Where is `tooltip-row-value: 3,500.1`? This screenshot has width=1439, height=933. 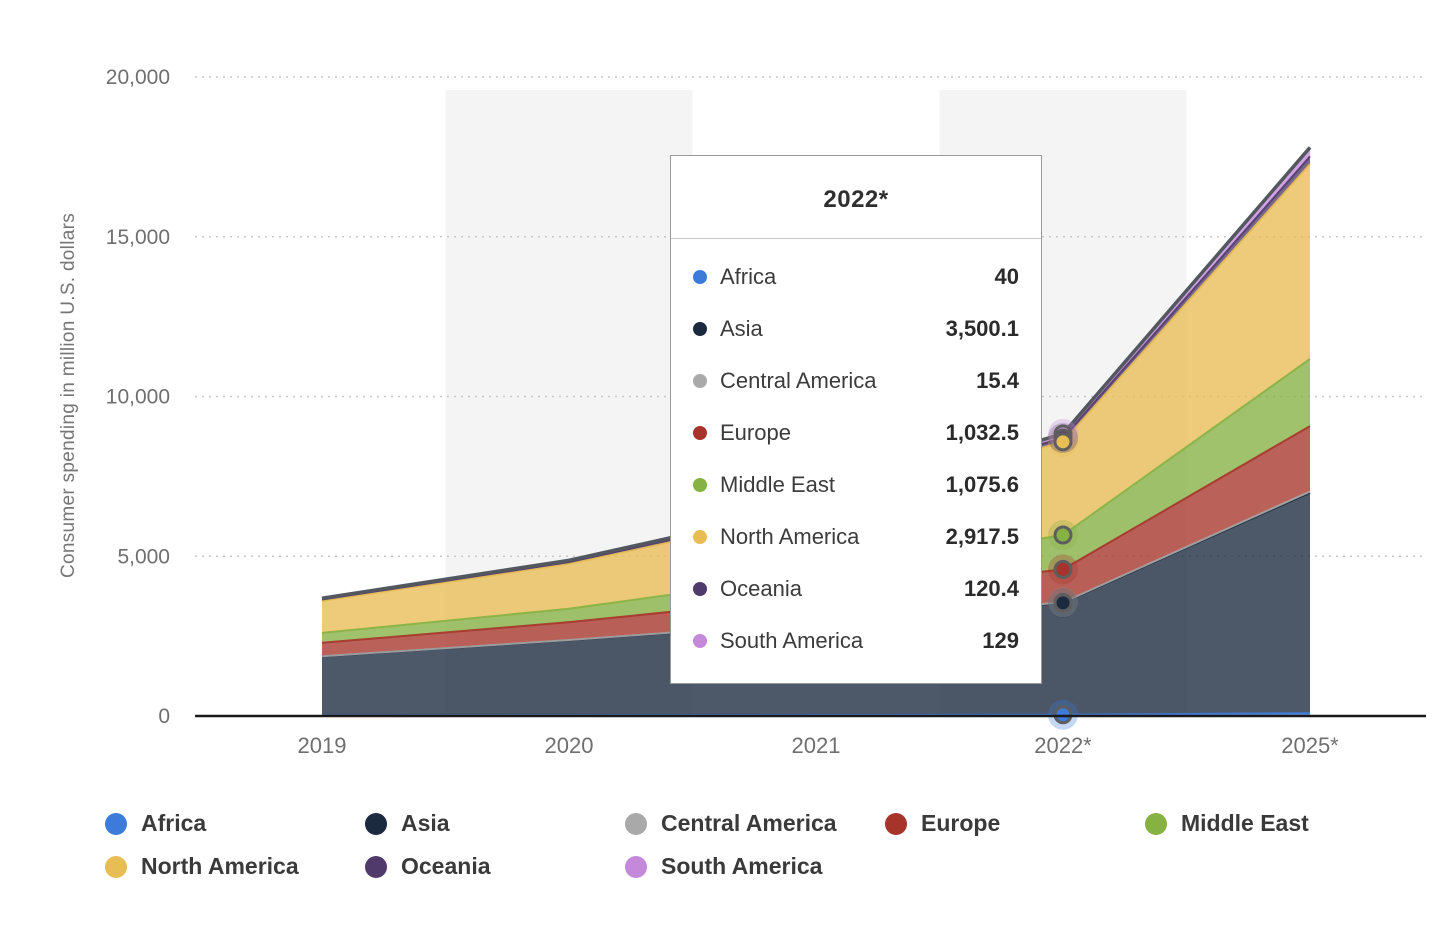 tooltip-row-value: 3,500.1 is located at coordinates (982, 328).